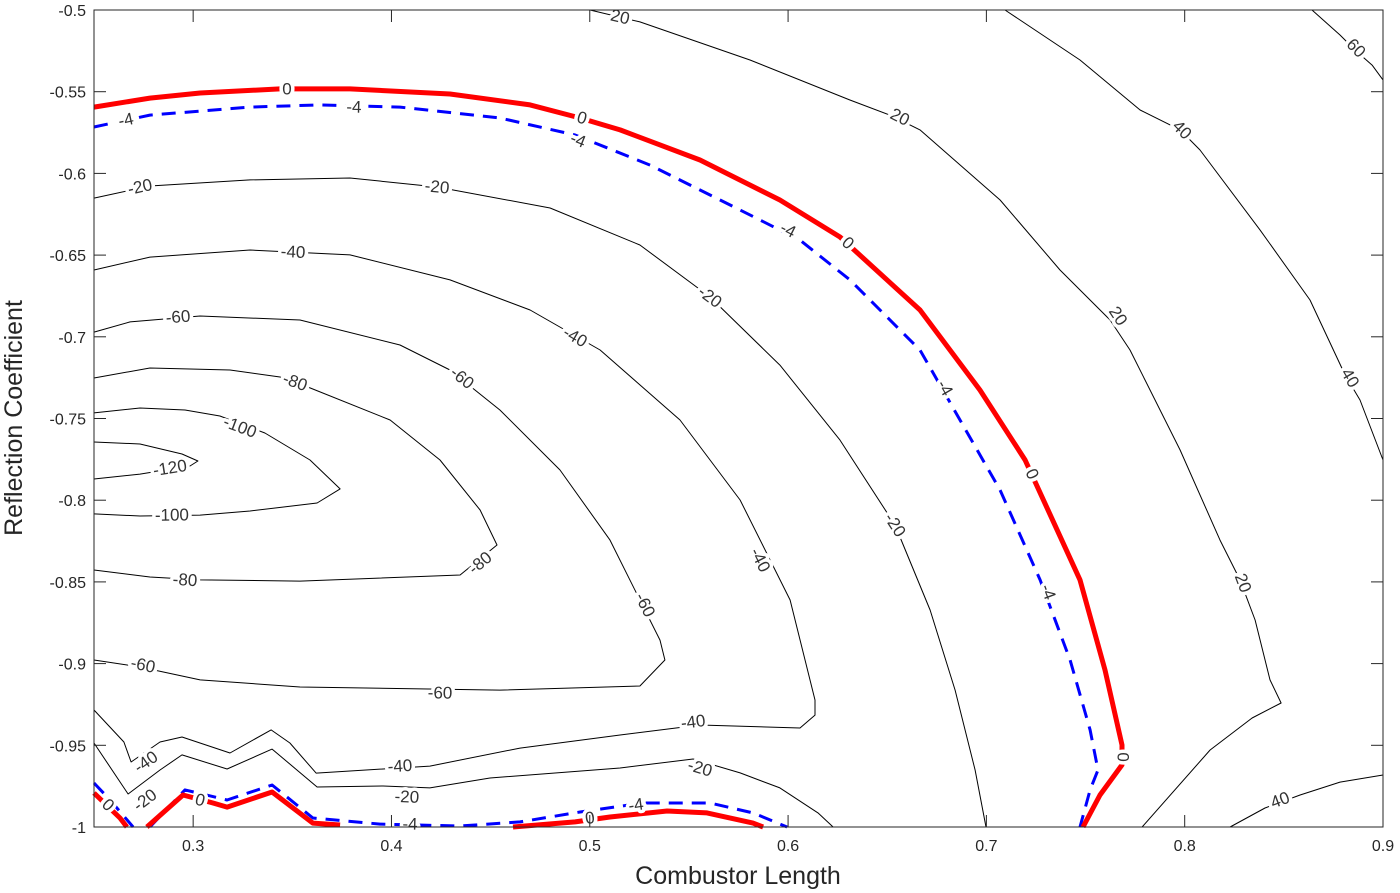 The width and height of the screenshot is (1400, 893). What do you see at coordinates (72, 174) in the screenshot?
I see `y-tick-label: -0.6` at bounding box center [72, 174].